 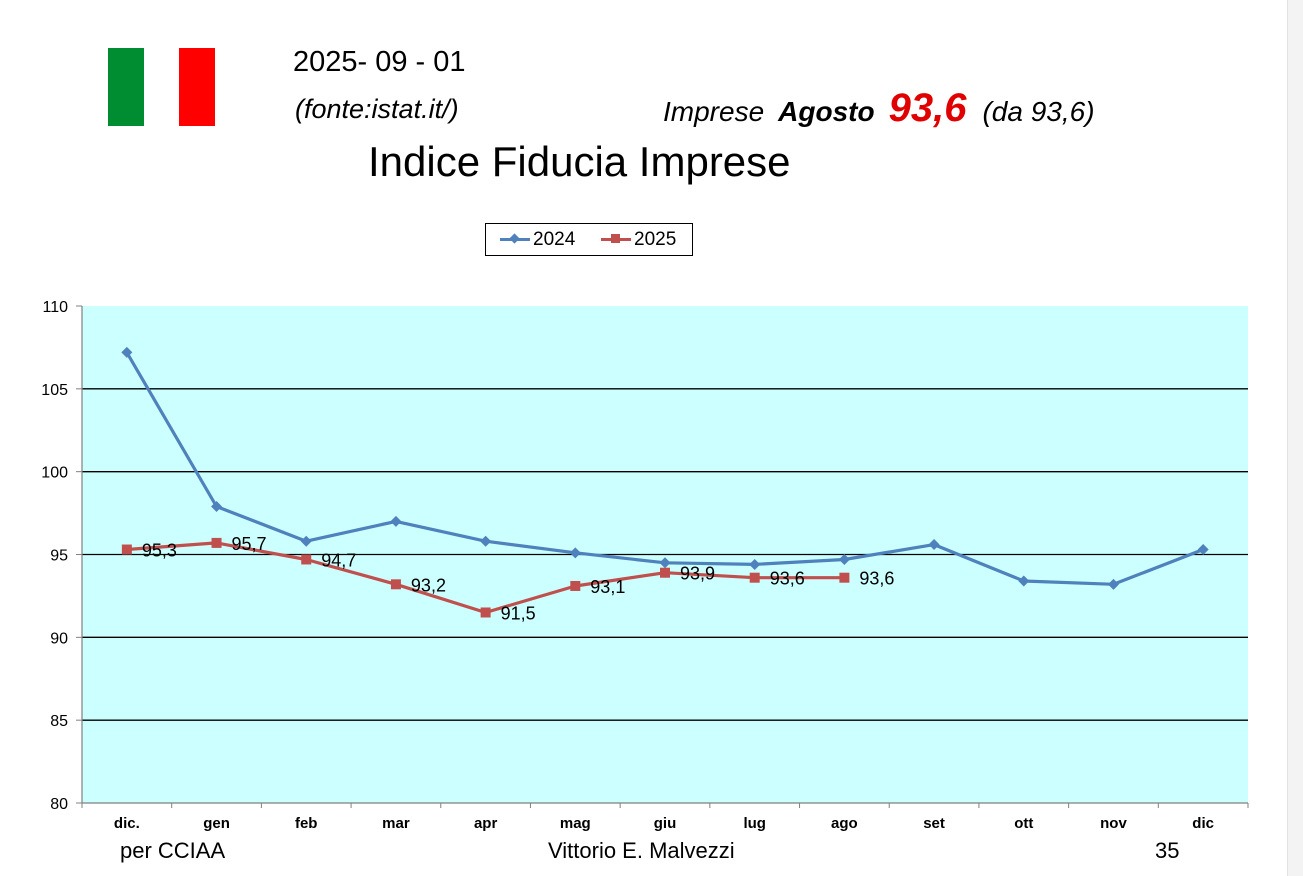 What do you see at coordinates (697, 574) in the screenshot?
I see `data-label-2025-6: 93,9` at bounding box center [697, 574].